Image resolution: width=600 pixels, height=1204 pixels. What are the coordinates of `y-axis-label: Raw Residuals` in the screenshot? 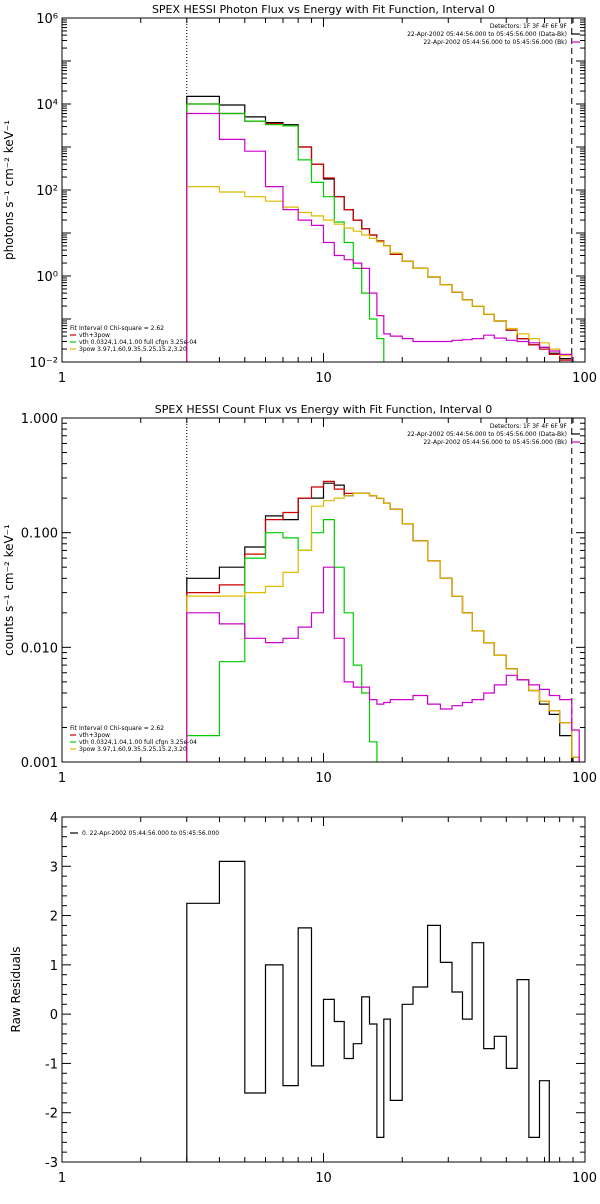 It's located at (16, 990).